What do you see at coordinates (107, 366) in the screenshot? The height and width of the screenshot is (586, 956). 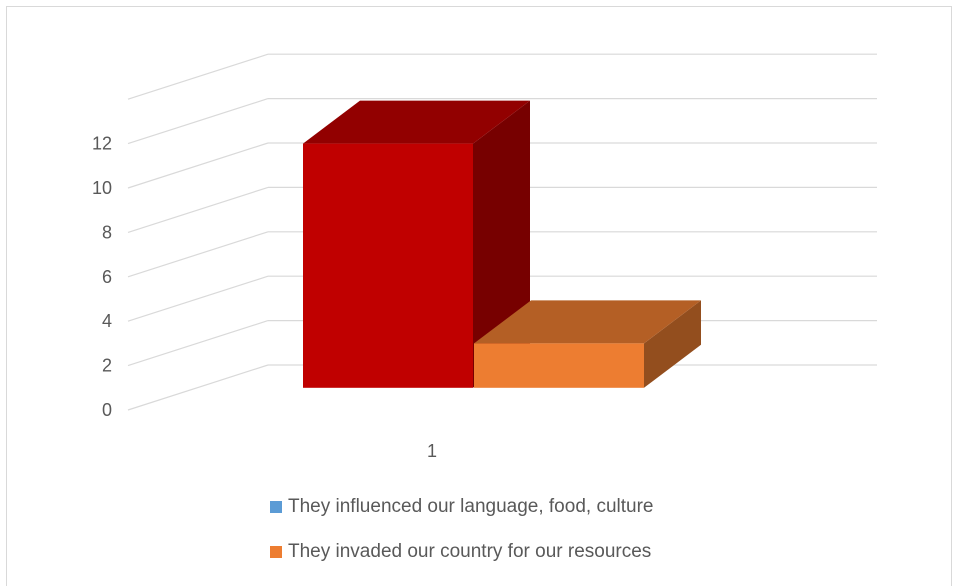 I see `y-tick-label: 2` at bounding box center [107, 366].